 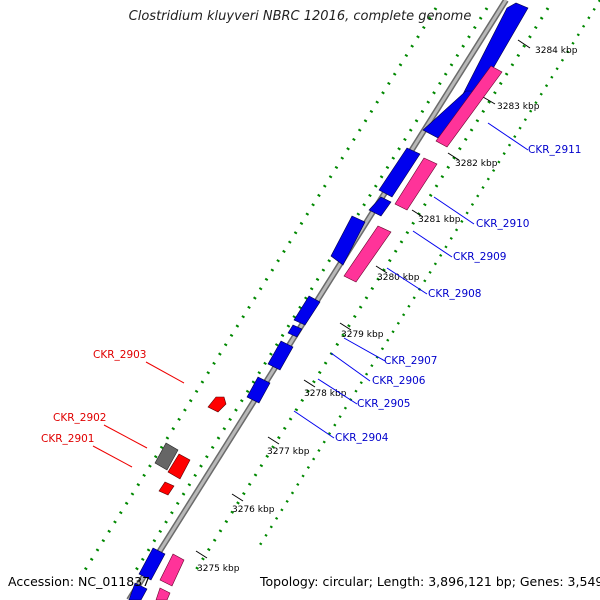 What do you see at coordinates (288, 452) in the screenshot?
I see `tick-label: 3277 kbp` at bounding box center [288, 452].